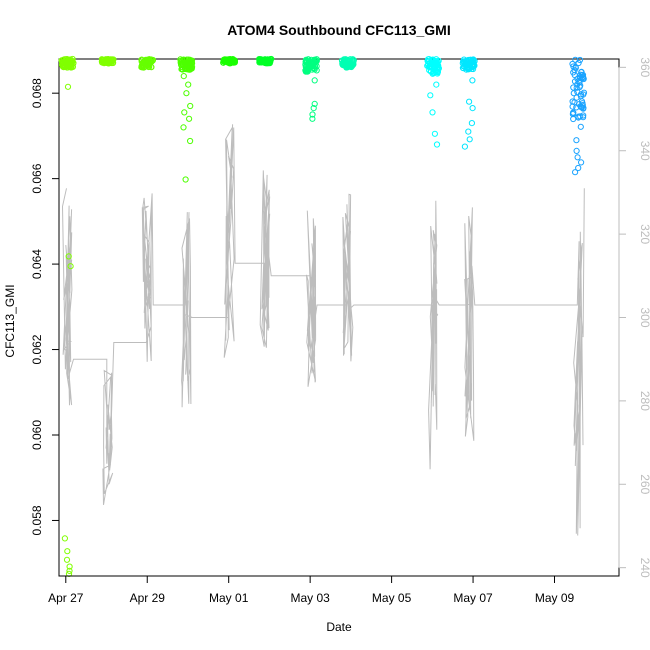 This screenshot has height=650, width=650. Describe the element at coordinates (644, 151) in the screenshot. I see `y2-tick-label: 340` at that location.